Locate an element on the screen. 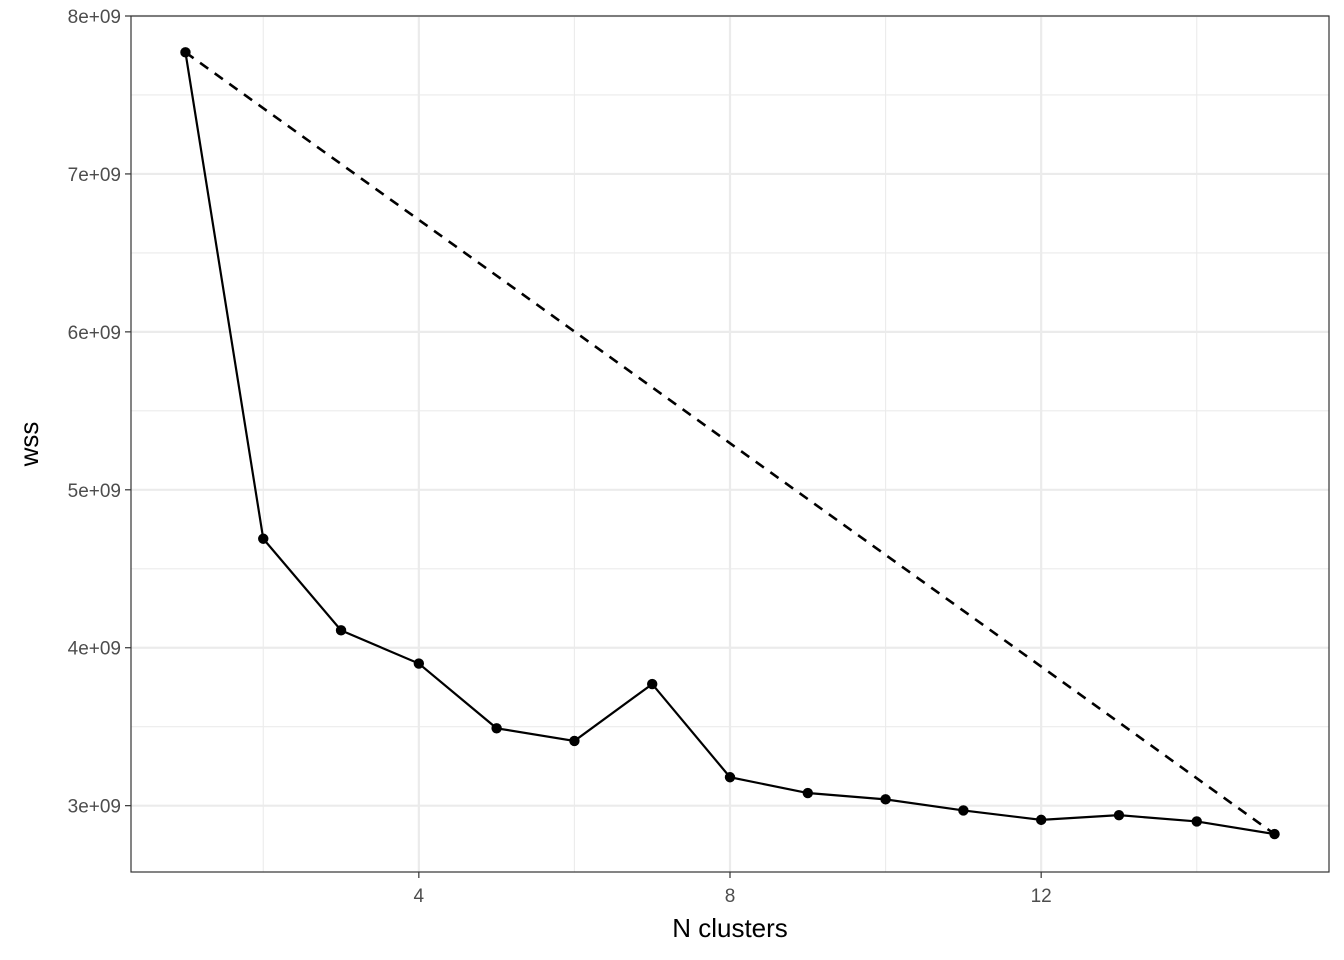 The width and height of the screenshot is (1344, 960). y-tick-label: 8e+09 is located at coordinates (94, 17).